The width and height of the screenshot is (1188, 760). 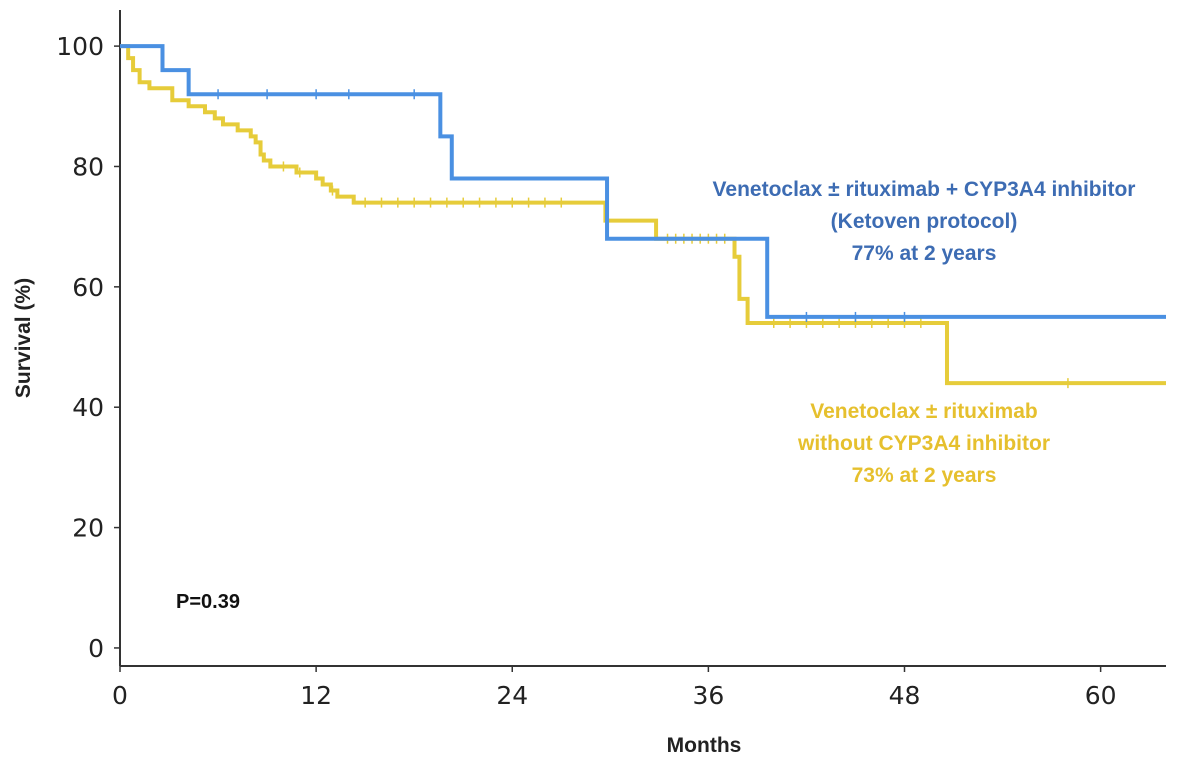 I want to click on x-tick-label: 12, so click(x=316, y=695).